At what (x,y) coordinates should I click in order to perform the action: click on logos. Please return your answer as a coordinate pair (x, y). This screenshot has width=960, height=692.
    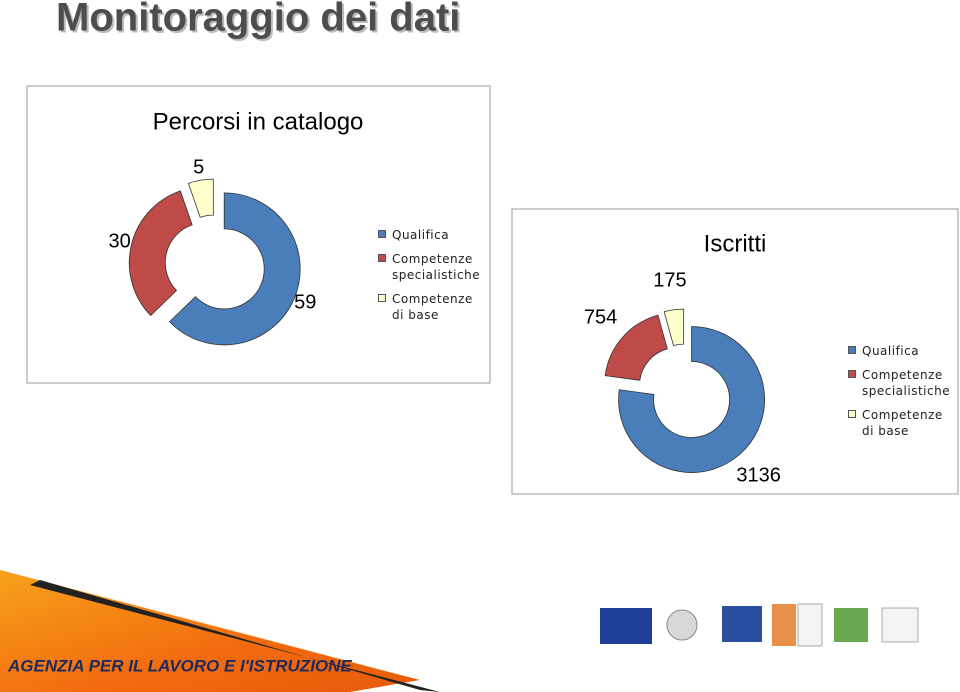
    Looking at the image, I should click on (759, 625).